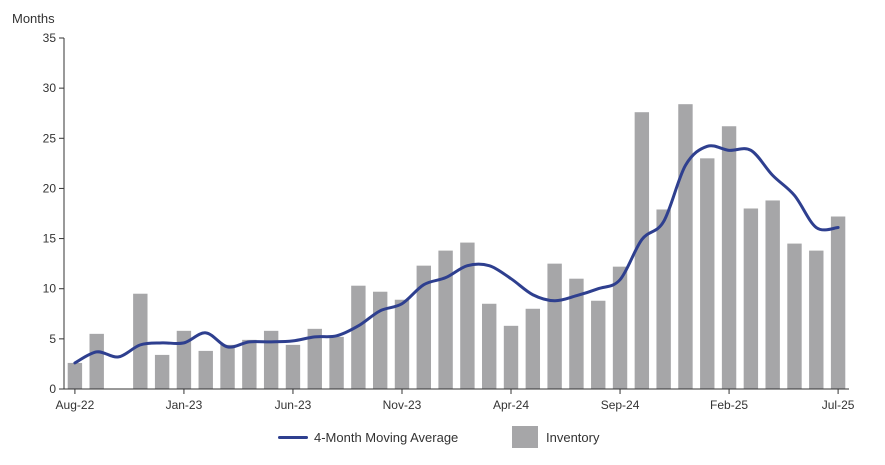 The height and width of the screenshot is (465, 885). Describe the element at coordinates (184, 405) in the screenshot. I see `x-tick-label: Jan-23` at that location.